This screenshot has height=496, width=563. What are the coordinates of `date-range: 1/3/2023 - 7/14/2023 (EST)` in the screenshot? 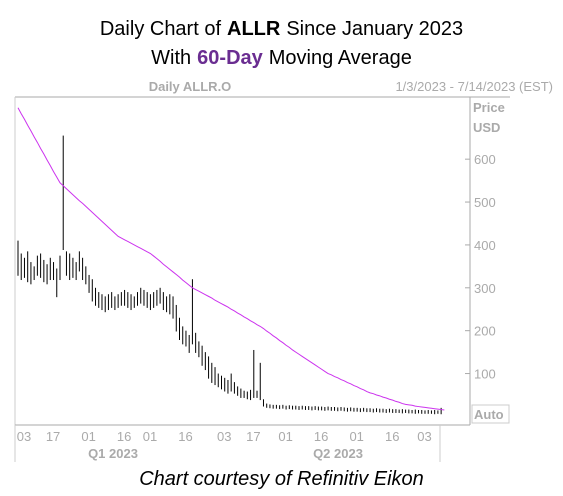 It's located at (474, 86).